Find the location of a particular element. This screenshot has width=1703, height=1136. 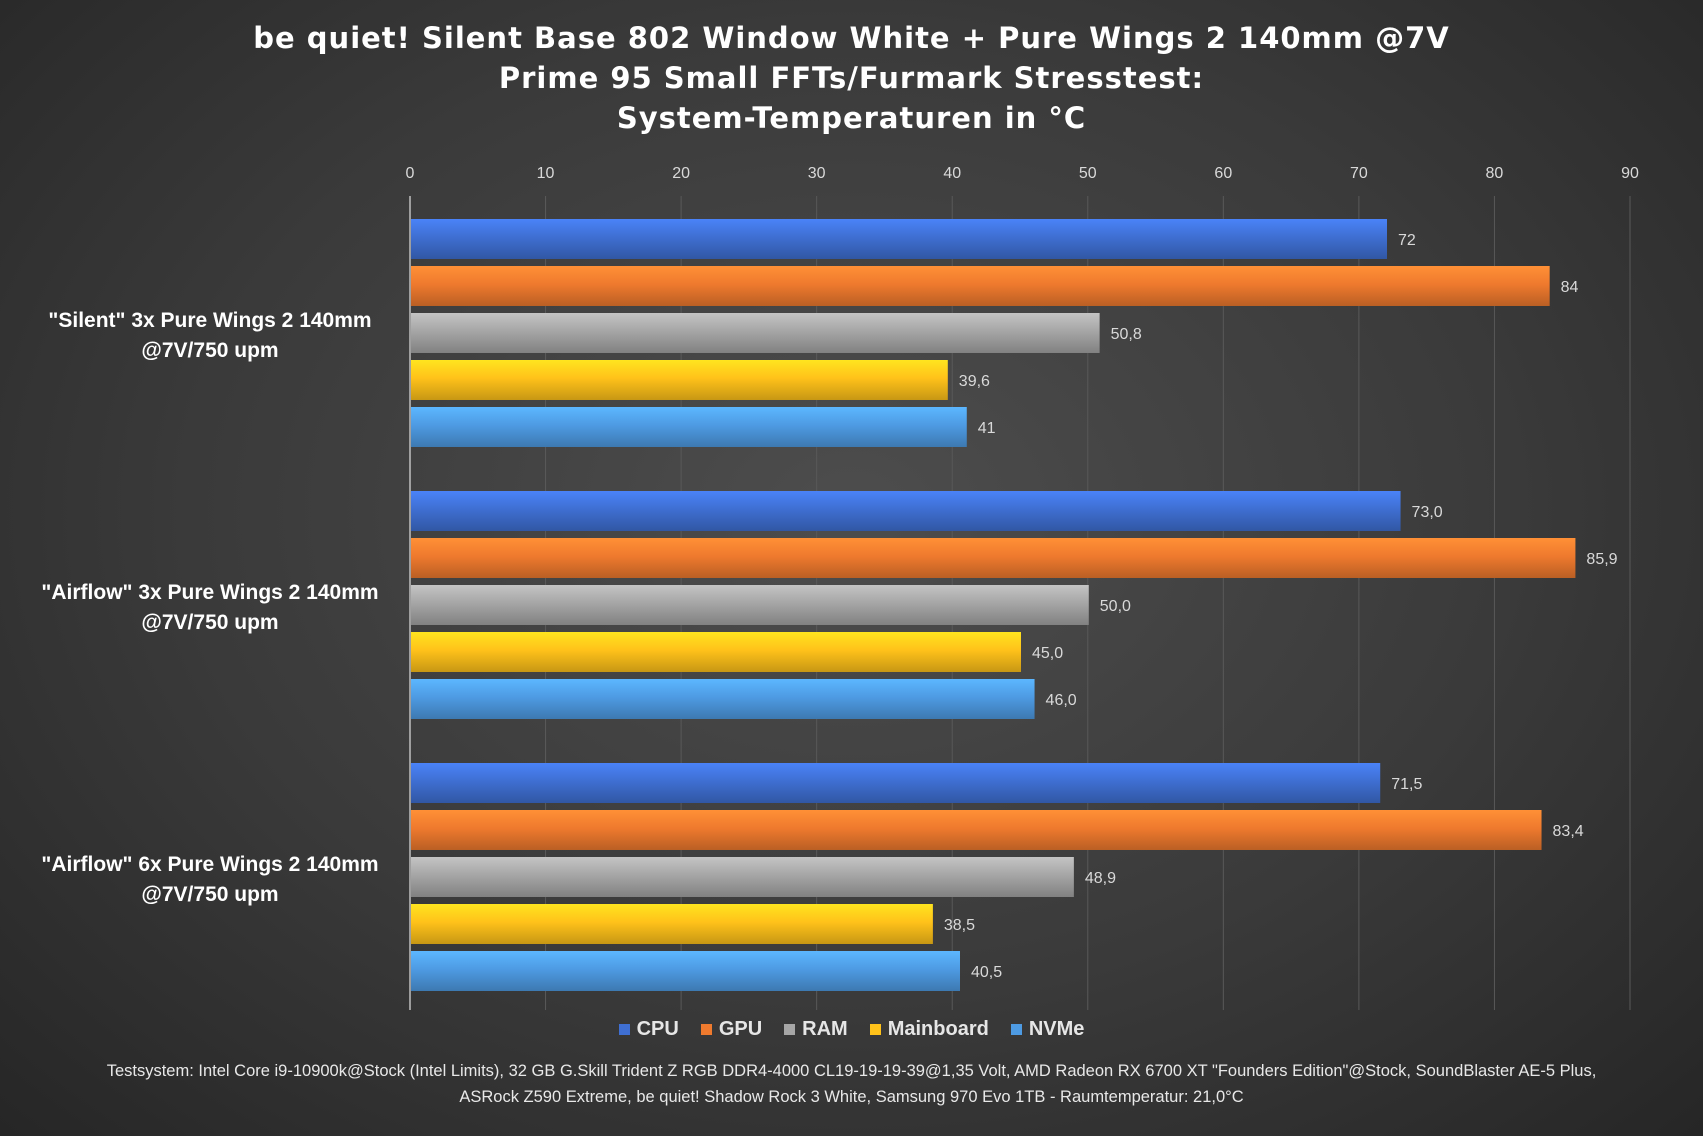

legend-item-mainboard: Mainboard is located at coordinates (929, 1029).